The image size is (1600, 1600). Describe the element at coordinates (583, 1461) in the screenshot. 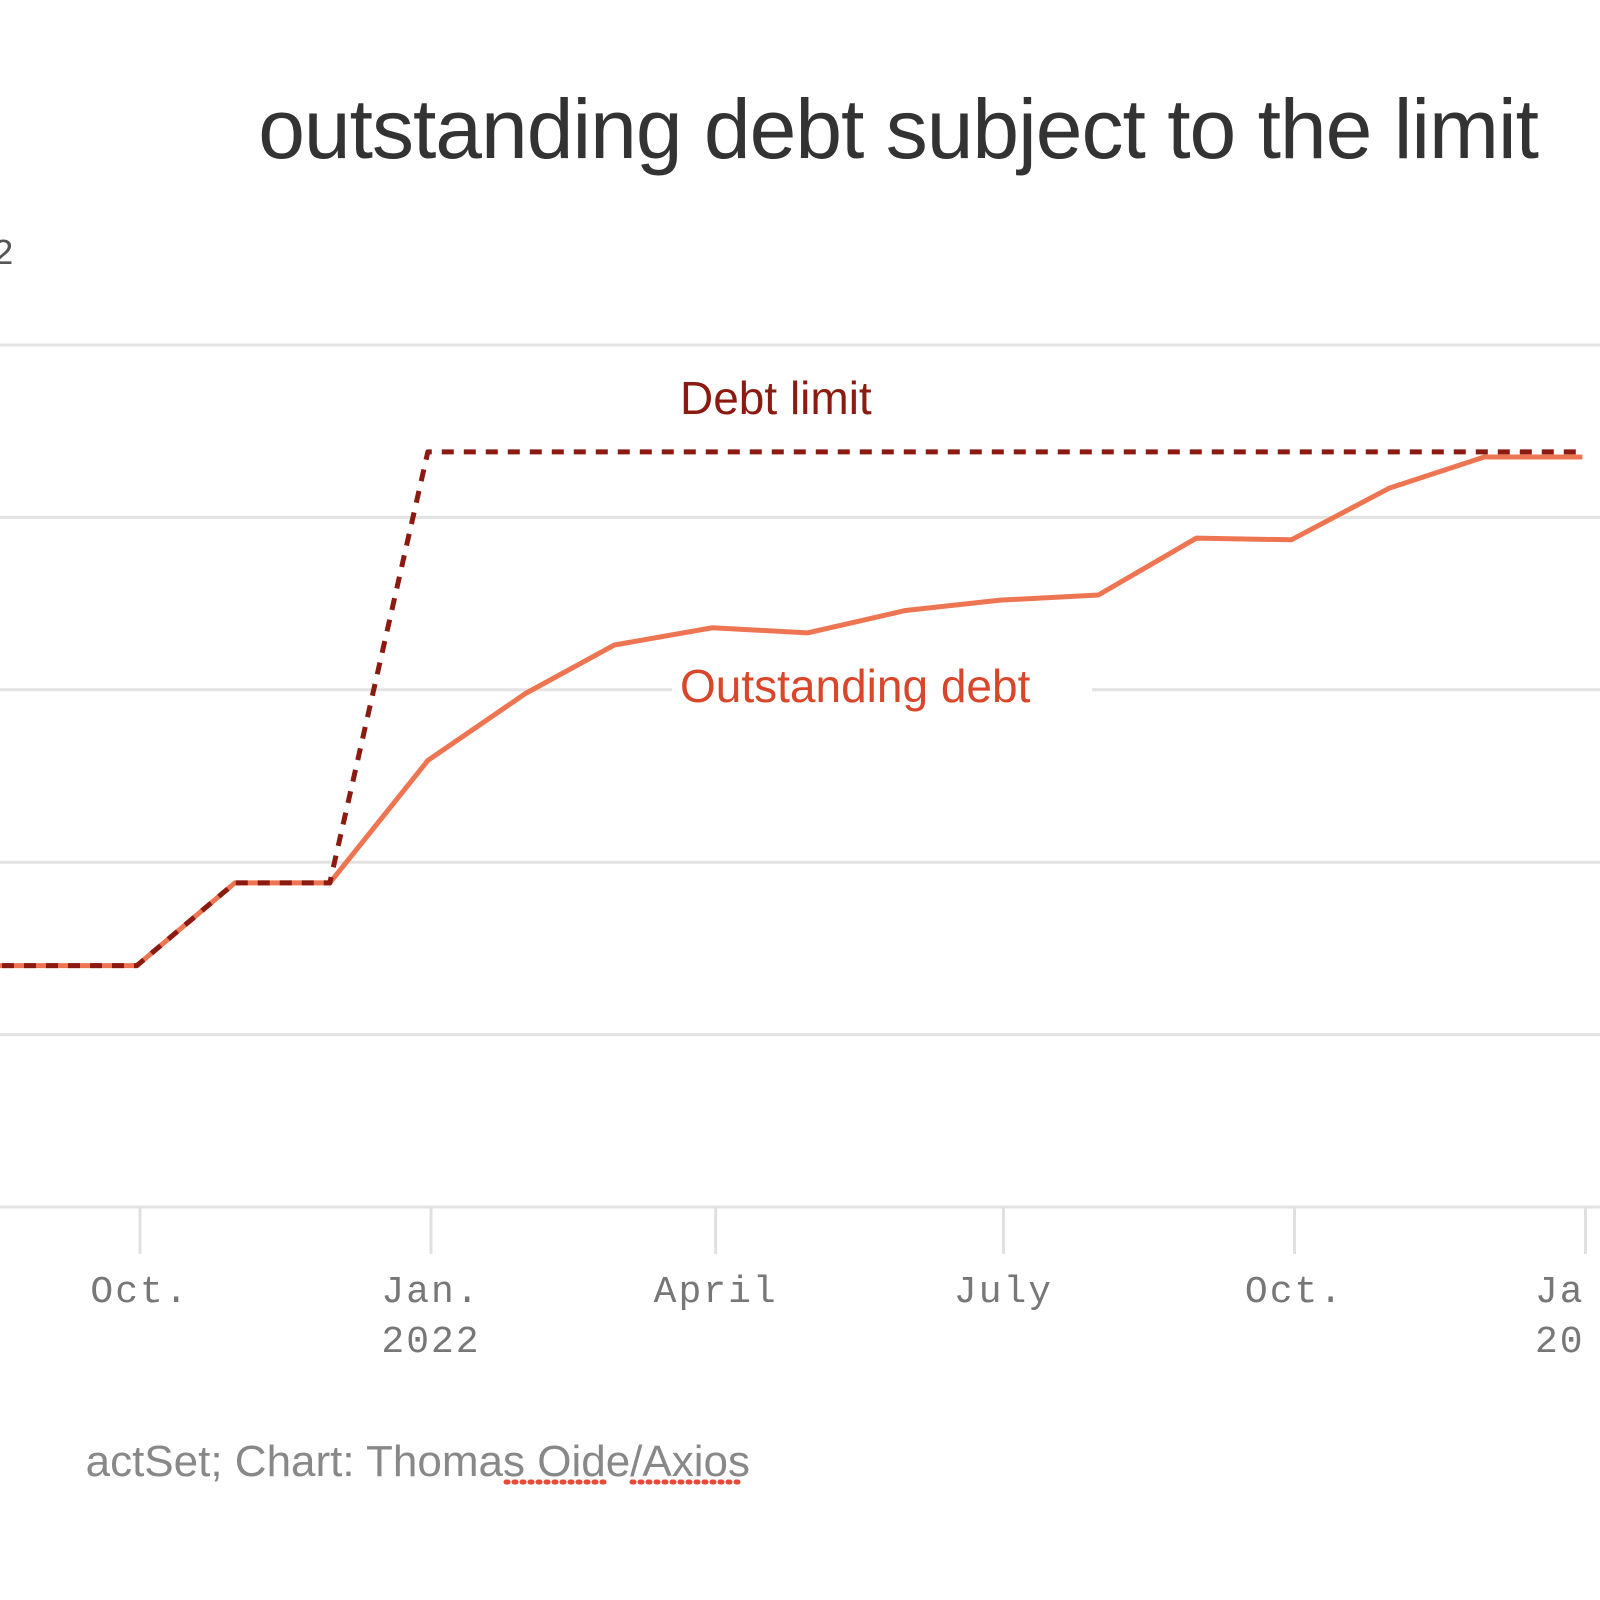

I see `source-name1: Oide` at that location.